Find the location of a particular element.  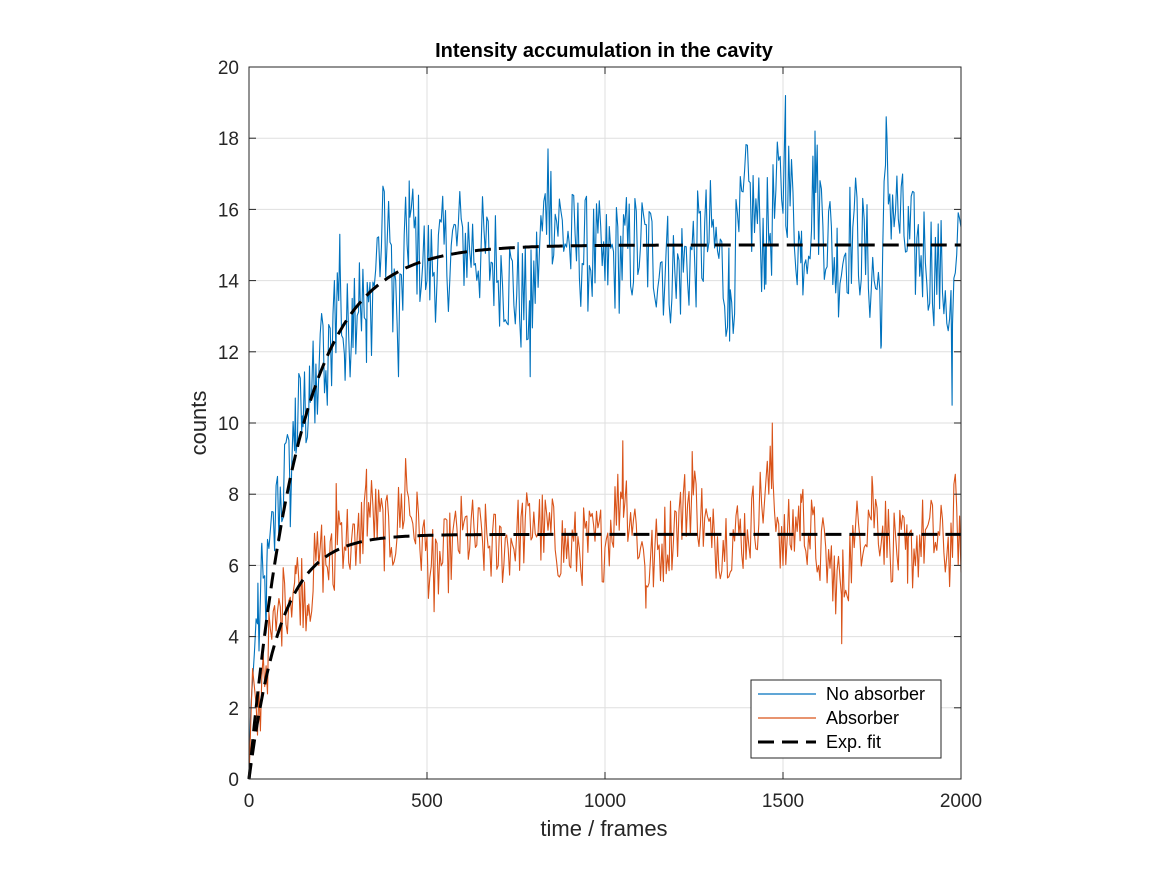

legend-label-absorber: Absorber is located at coordinates (862, 718).